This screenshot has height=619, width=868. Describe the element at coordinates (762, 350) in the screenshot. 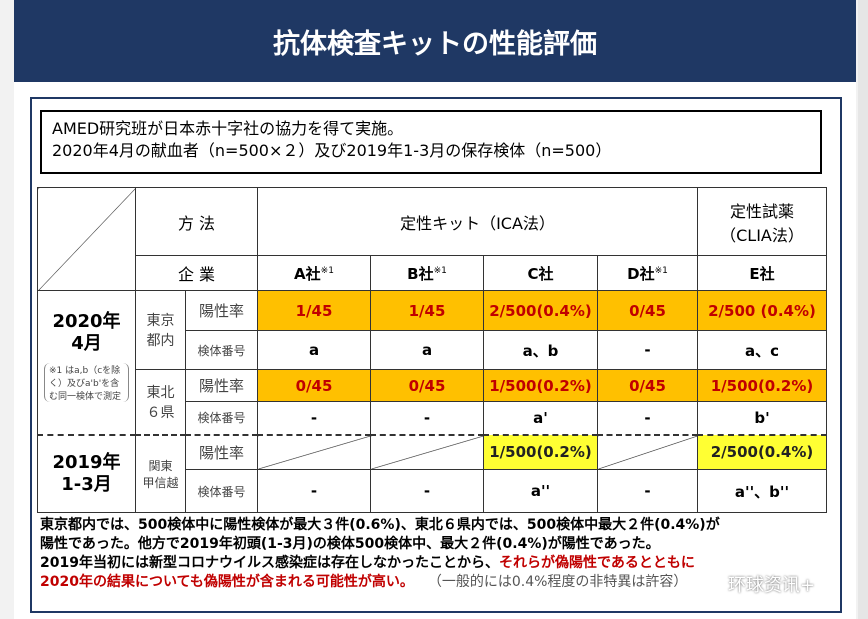

I see `cell: a、c` at that location.